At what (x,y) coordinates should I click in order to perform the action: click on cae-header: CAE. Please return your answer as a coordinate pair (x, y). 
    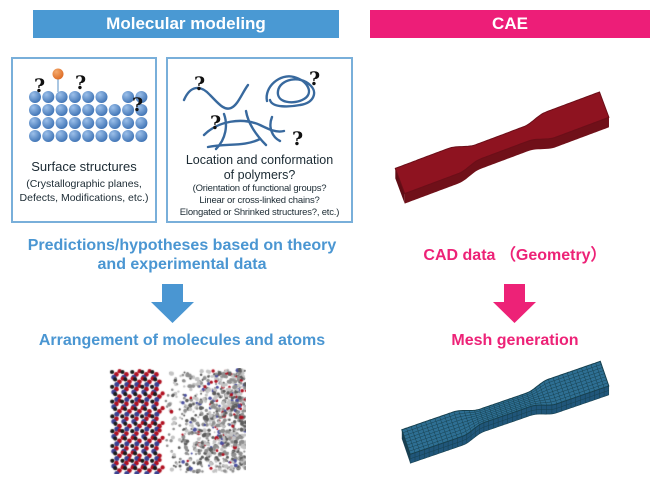
    Looking at the image, I should click on (510, 24).